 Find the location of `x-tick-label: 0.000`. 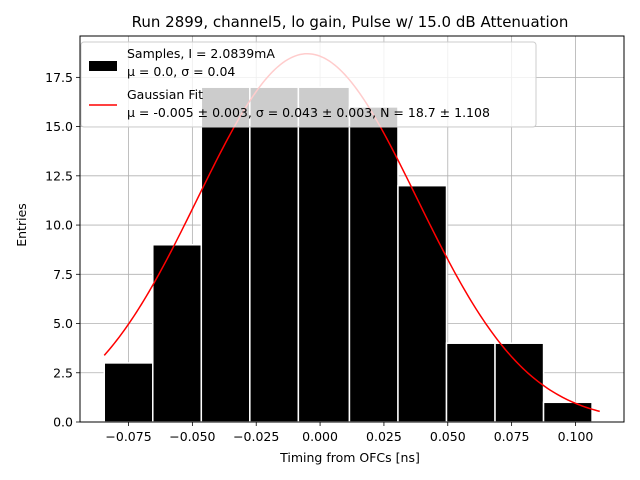

x-tick-label: 0.000 is located at coordinates (320, 436).